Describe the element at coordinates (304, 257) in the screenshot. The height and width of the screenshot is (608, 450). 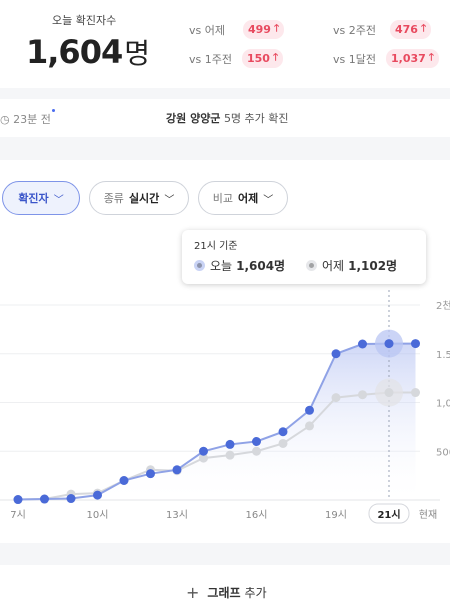
I see `chart-tooltip: 21시 기준 오늘 1,604명 어제 1,102명` at that location.